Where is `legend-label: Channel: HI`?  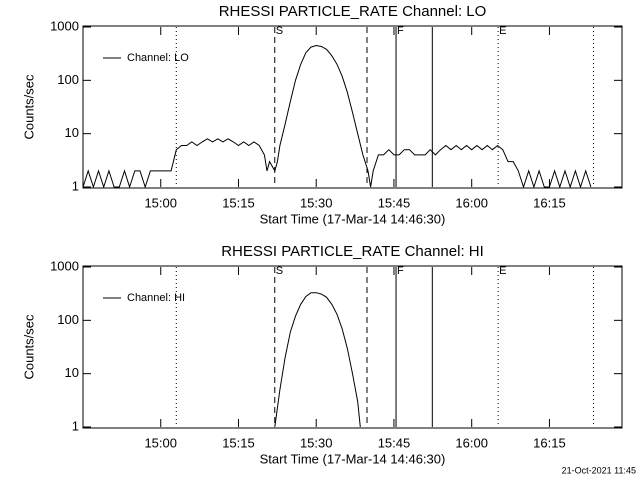
legend-label: Channel: HI is located at coordinates (156, 298).